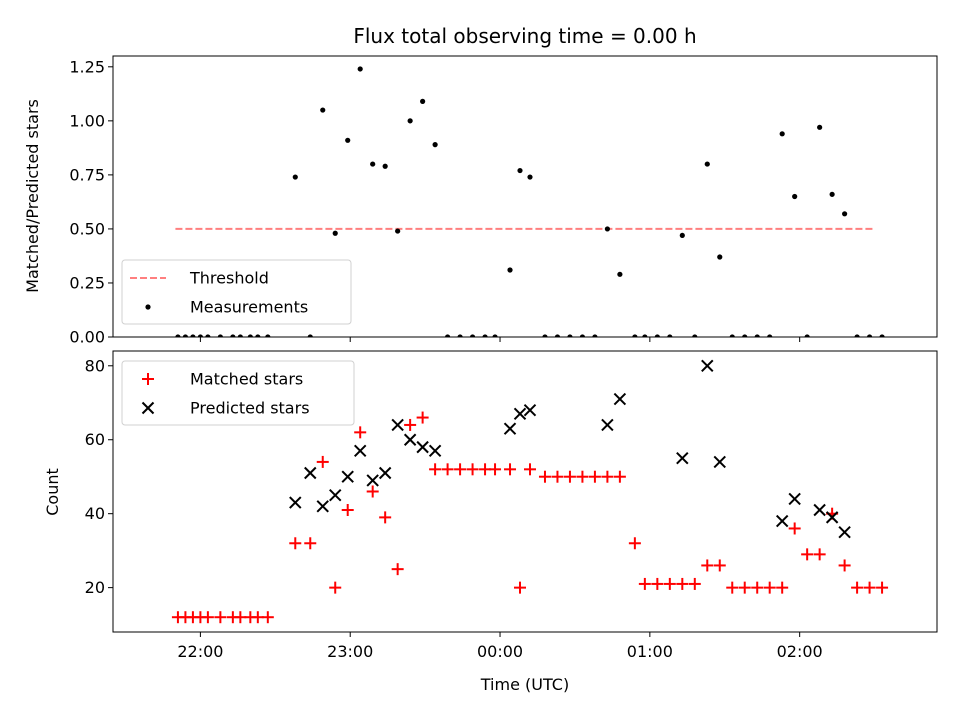  I want to click on legend-swatch-predicted, so click(148, 408).